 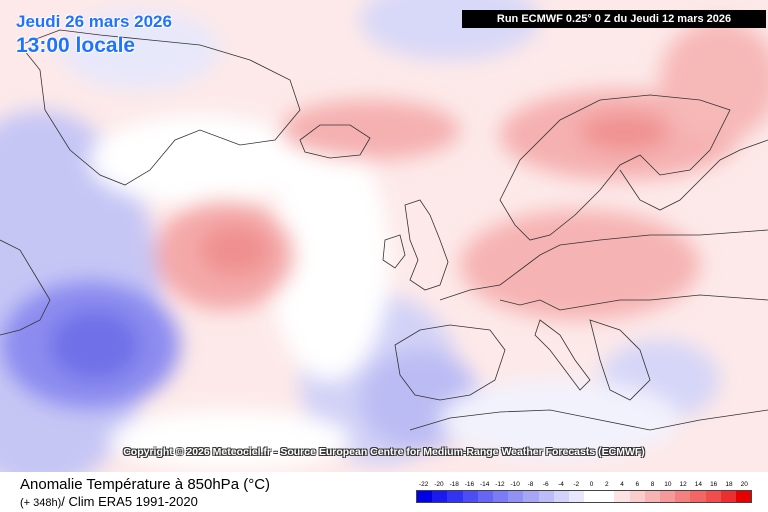 What do you see at coordinates (454, 484) in the screenshot?
I see `legend-label: -18` at bounding box center [454, 484].